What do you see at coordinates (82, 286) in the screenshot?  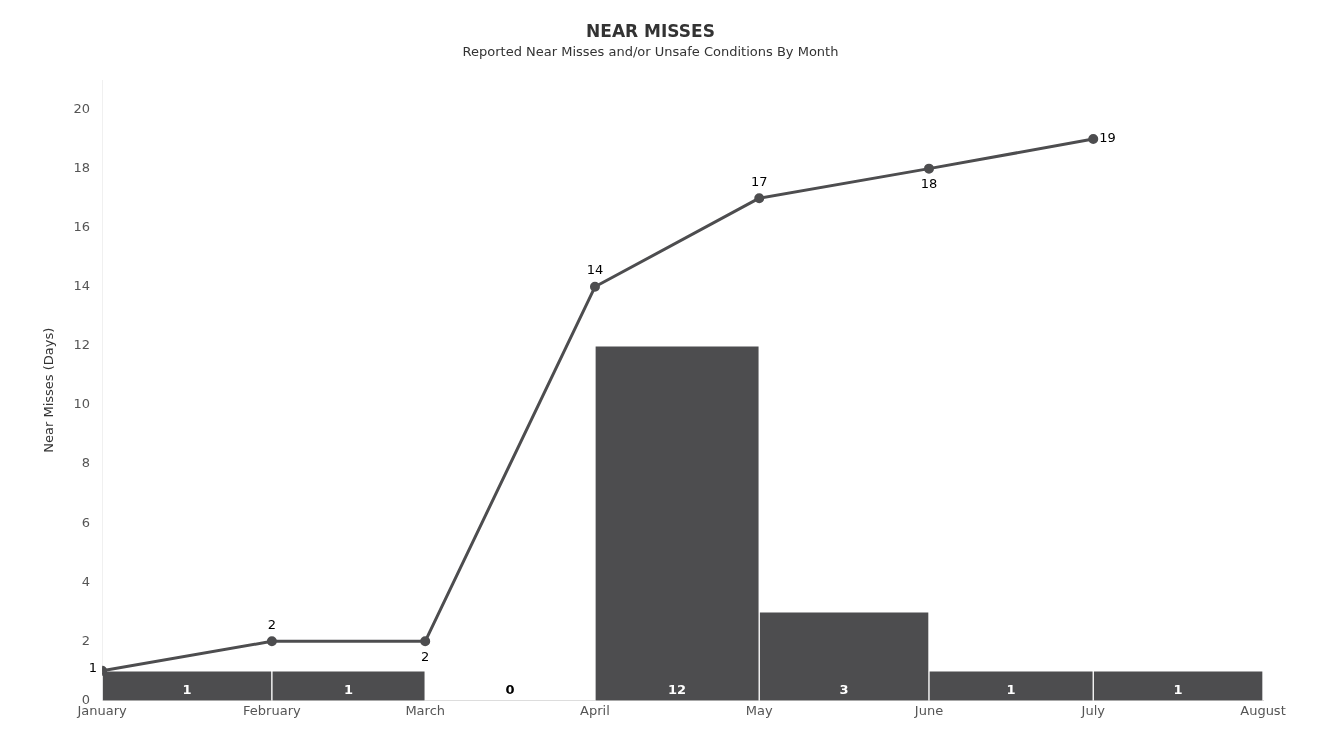 I see `y-tick-label: 14` at bounding box center [82, 286].